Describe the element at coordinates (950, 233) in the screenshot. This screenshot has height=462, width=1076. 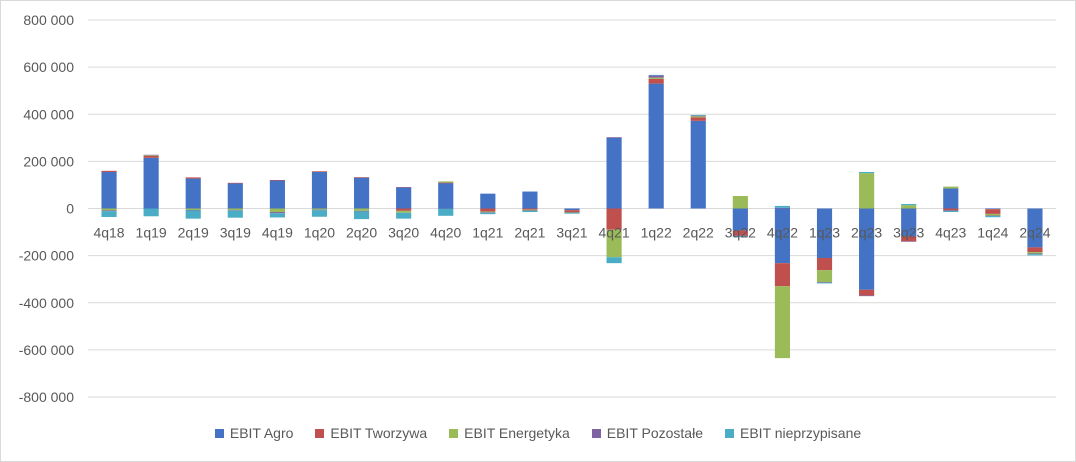
I see `x-tick-label: 4q23` at that location.